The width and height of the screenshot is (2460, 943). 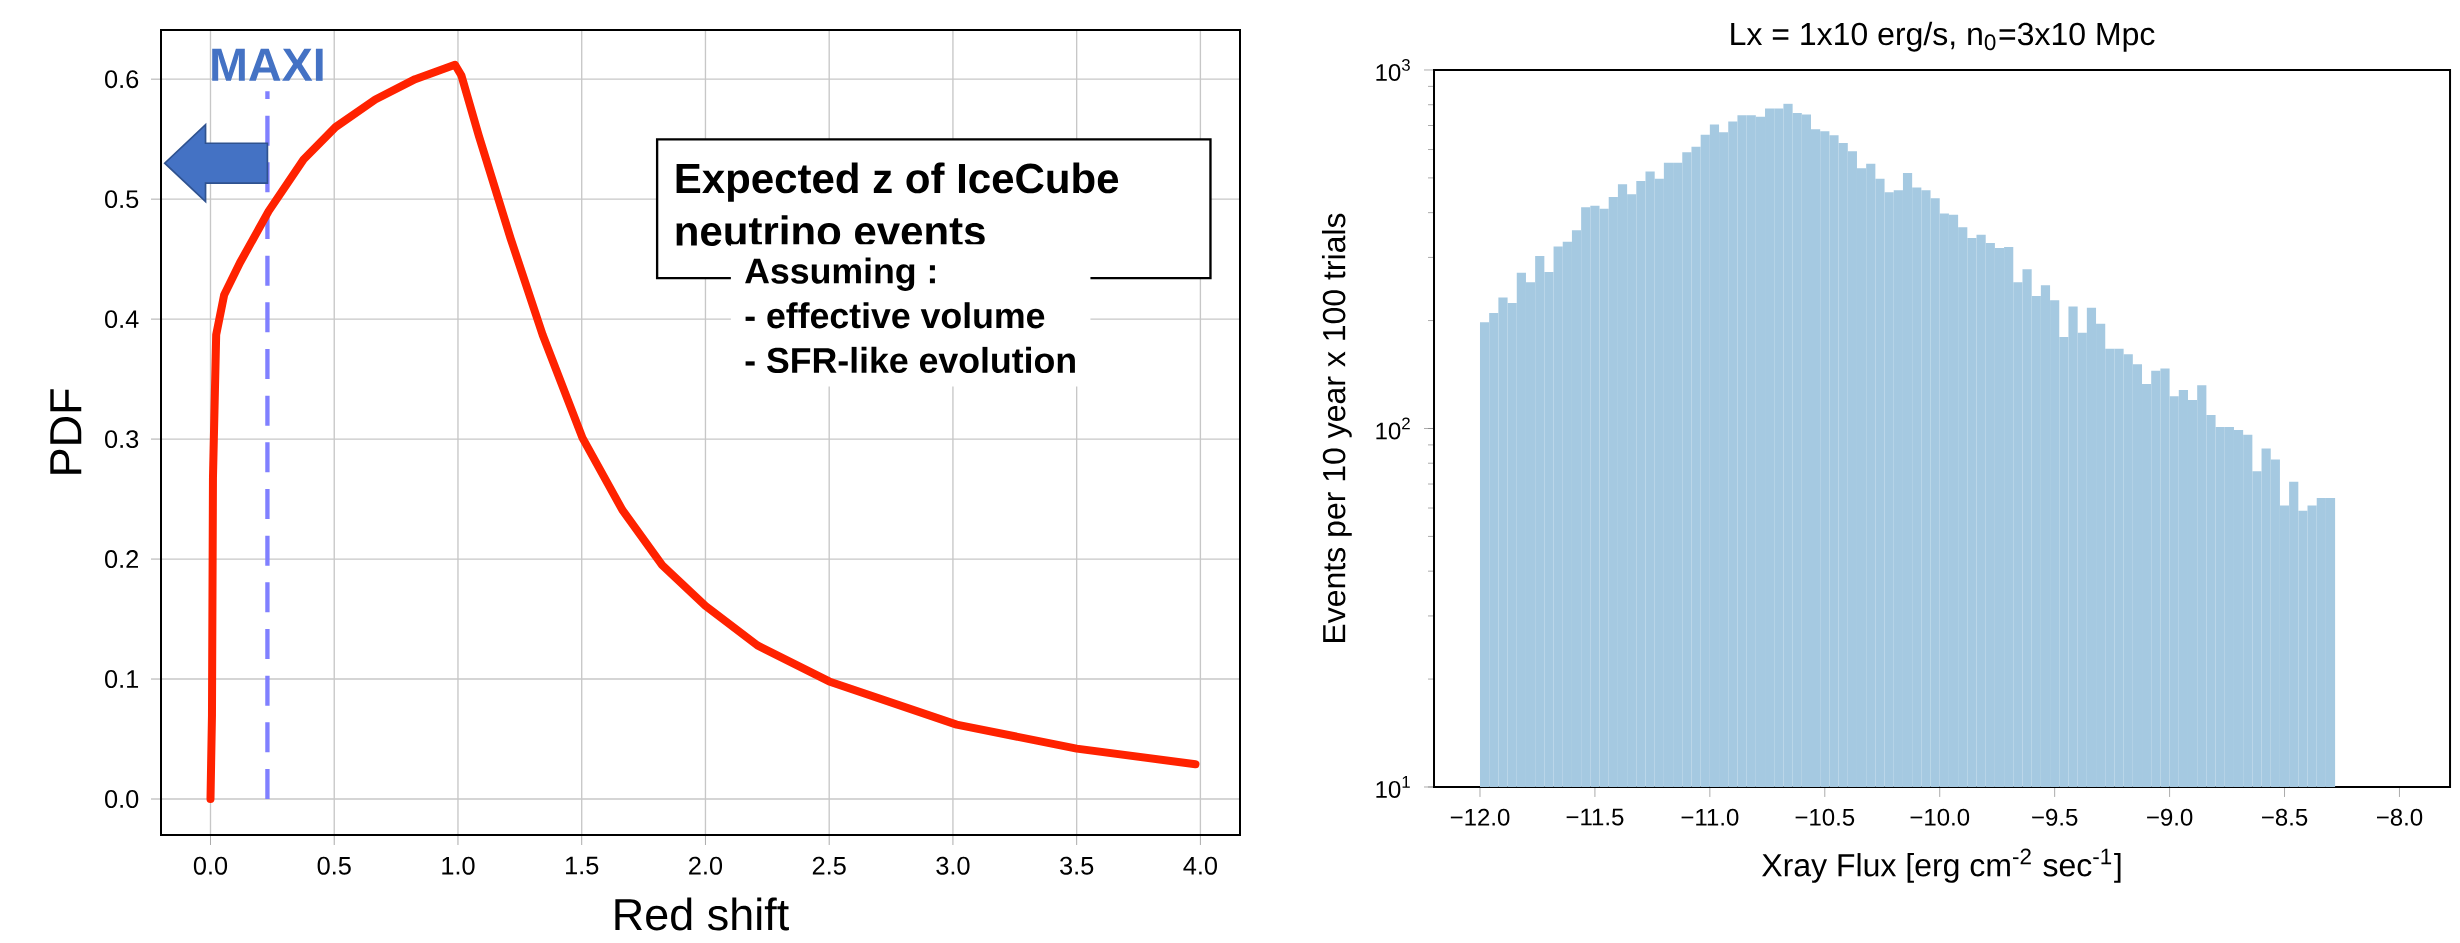 What do you see at coordinates (829, 865) in the screenshot?
I see `x-tick-label: 2.5` at bounding box center [829, 865].